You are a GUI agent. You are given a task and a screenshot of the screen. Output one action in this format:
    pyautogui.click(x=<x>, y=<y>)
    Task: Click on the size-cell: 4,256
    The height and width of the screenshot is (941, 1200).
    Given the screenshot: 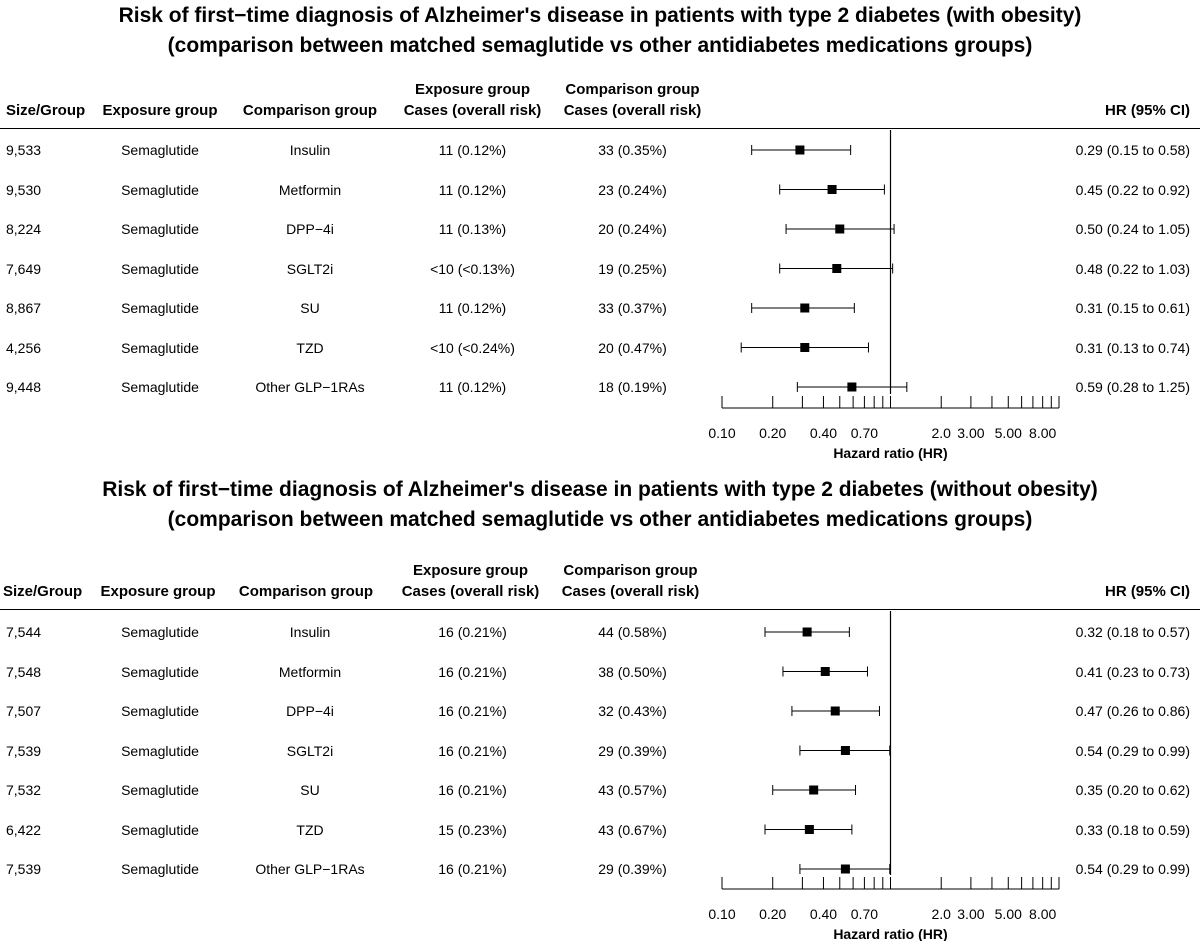 What is the action you would take?
    pyautogui.click(x=24, y=347)
    